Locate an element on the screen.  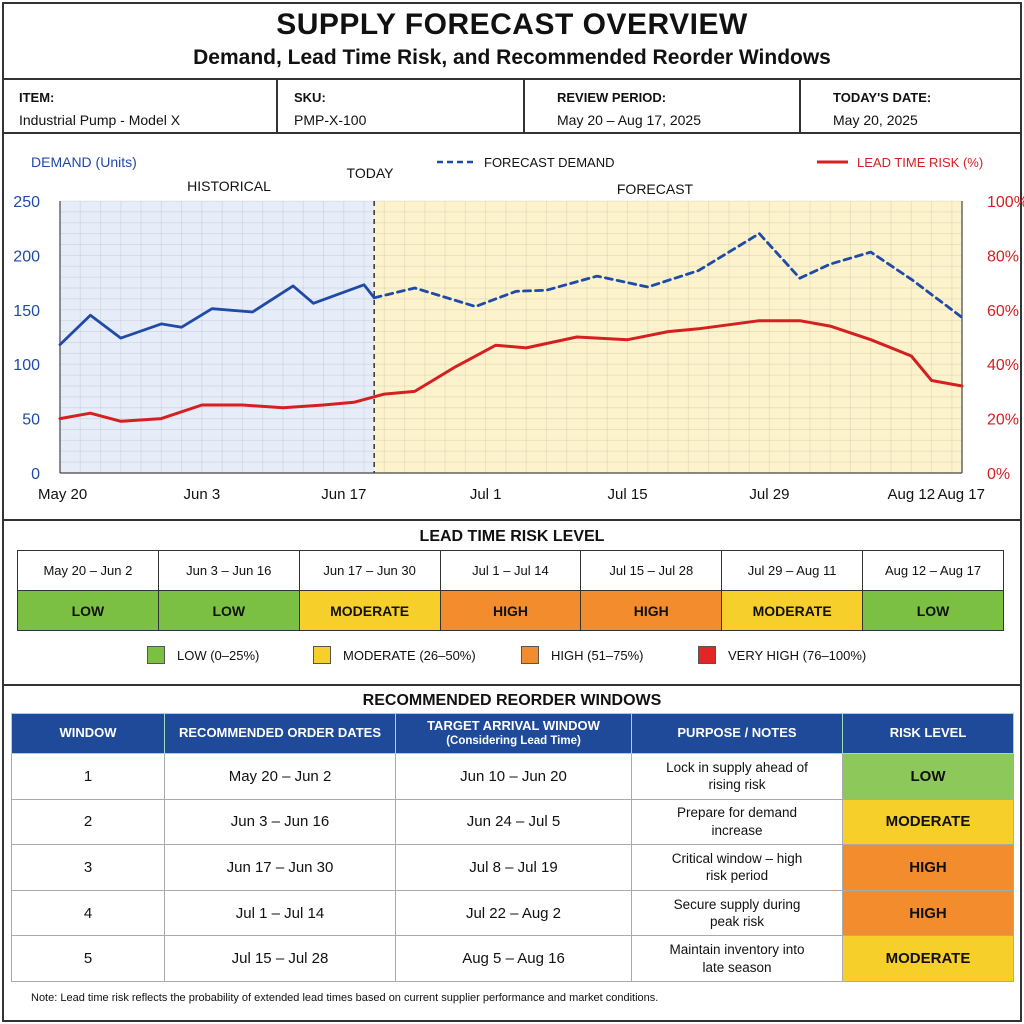
y-tick-label-right: 20% is located at coordinates (1003, 420).